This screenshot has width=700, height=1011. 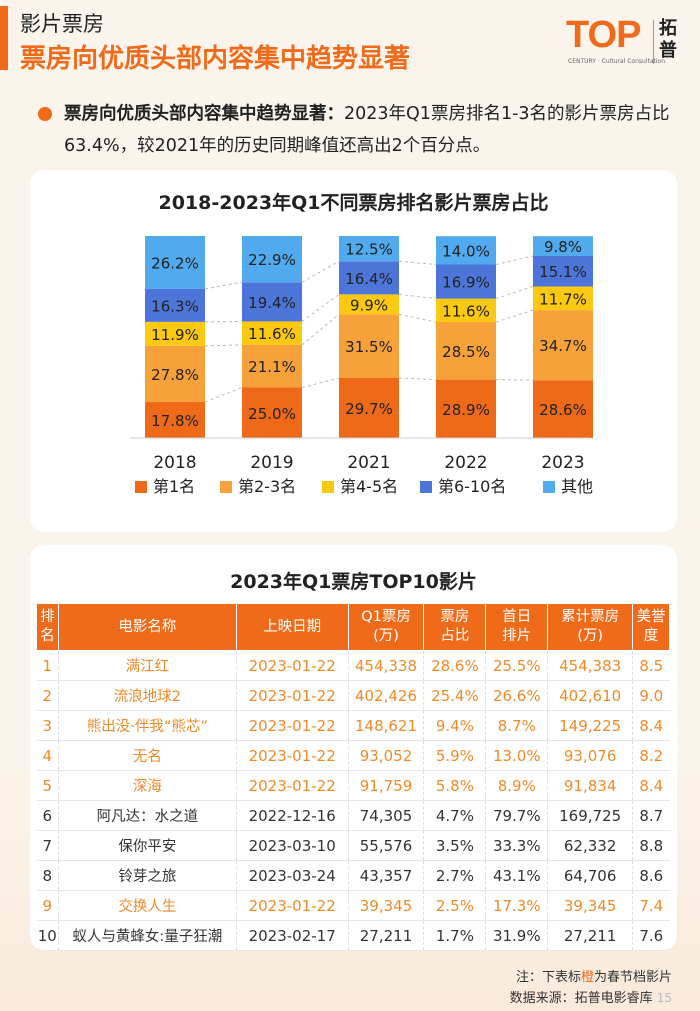 What do you see at coordinates (651, 617) in the screenshot?
I see `header-text: 美誉` at bounding box center [651, 617].